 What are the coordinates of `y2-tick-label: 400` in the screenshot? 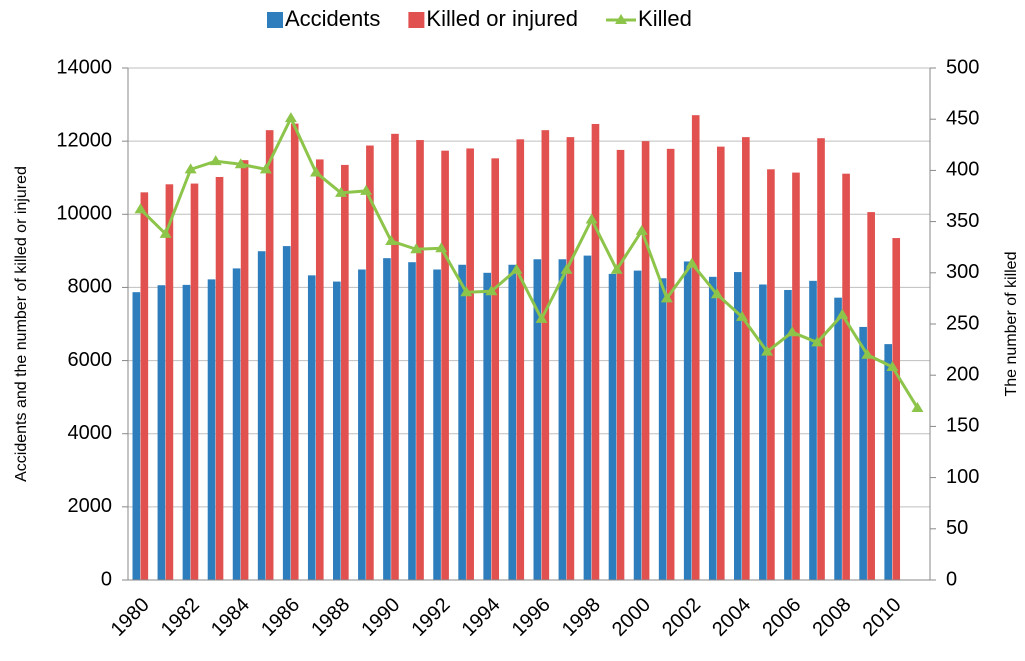 It's located at (962, 170).